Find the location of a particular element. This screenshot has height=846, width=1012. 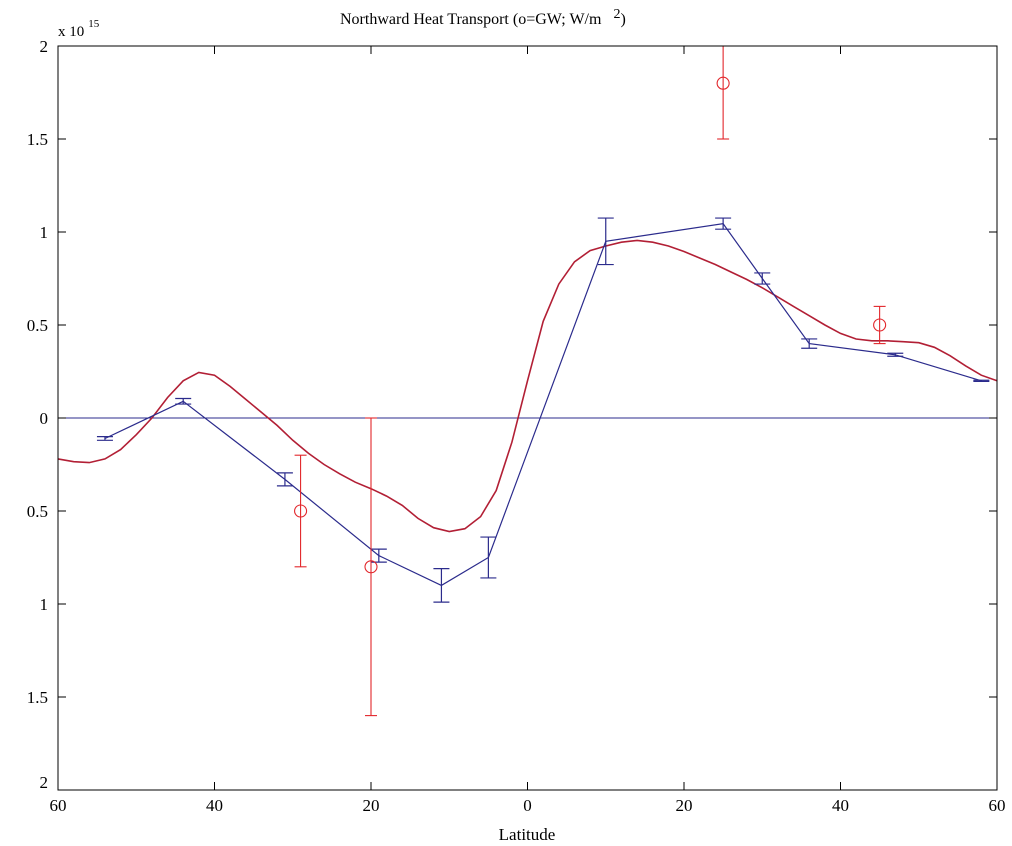

chart-title-superscript: 2 is located at coordinates (616, 14).